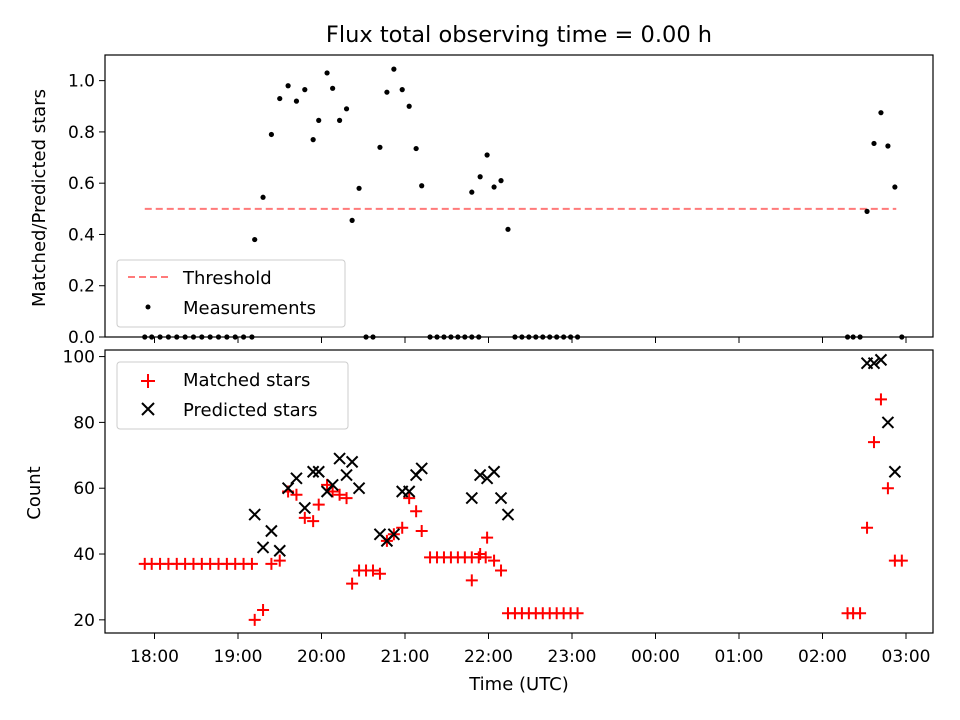 Image resolution: width=960 pixels, height=720 pixels. Describe the element at coordinates (148, 307) in the screenshot. I see `legend-measurements-swatch` at that location.